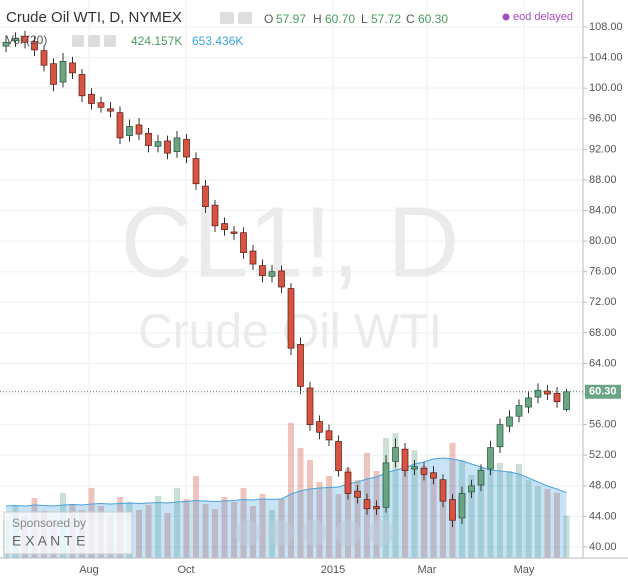  Describe the element at coordinates (603, 119) in the screenshot. I see `y-tick-label: 96.00` at that location.